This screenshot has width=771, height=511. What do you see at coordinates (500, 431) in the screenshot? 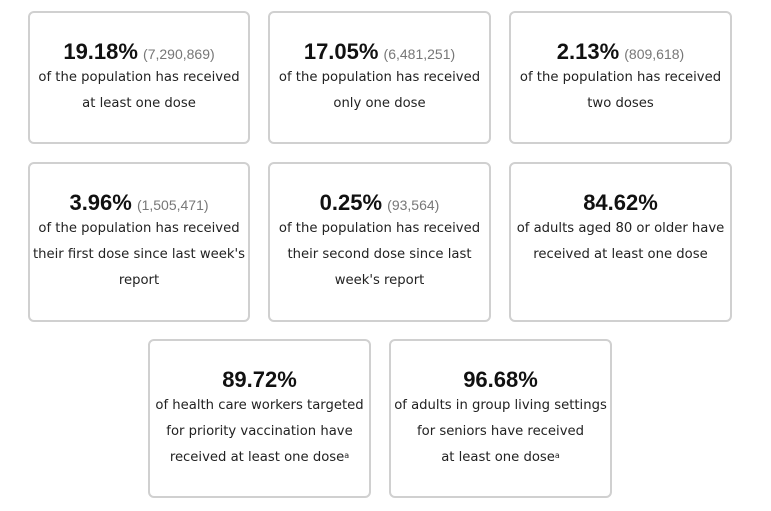
I see `stat-description: for seniors have received` at bounding box center [500, 431].